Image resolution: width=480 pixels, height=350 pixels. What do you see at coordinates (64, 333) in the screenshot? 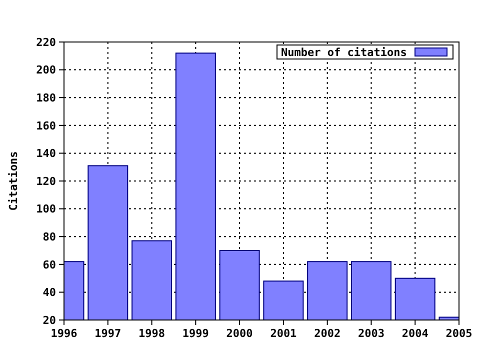
I see `x-tick-label: 1996` at bounding box center [64, 333].